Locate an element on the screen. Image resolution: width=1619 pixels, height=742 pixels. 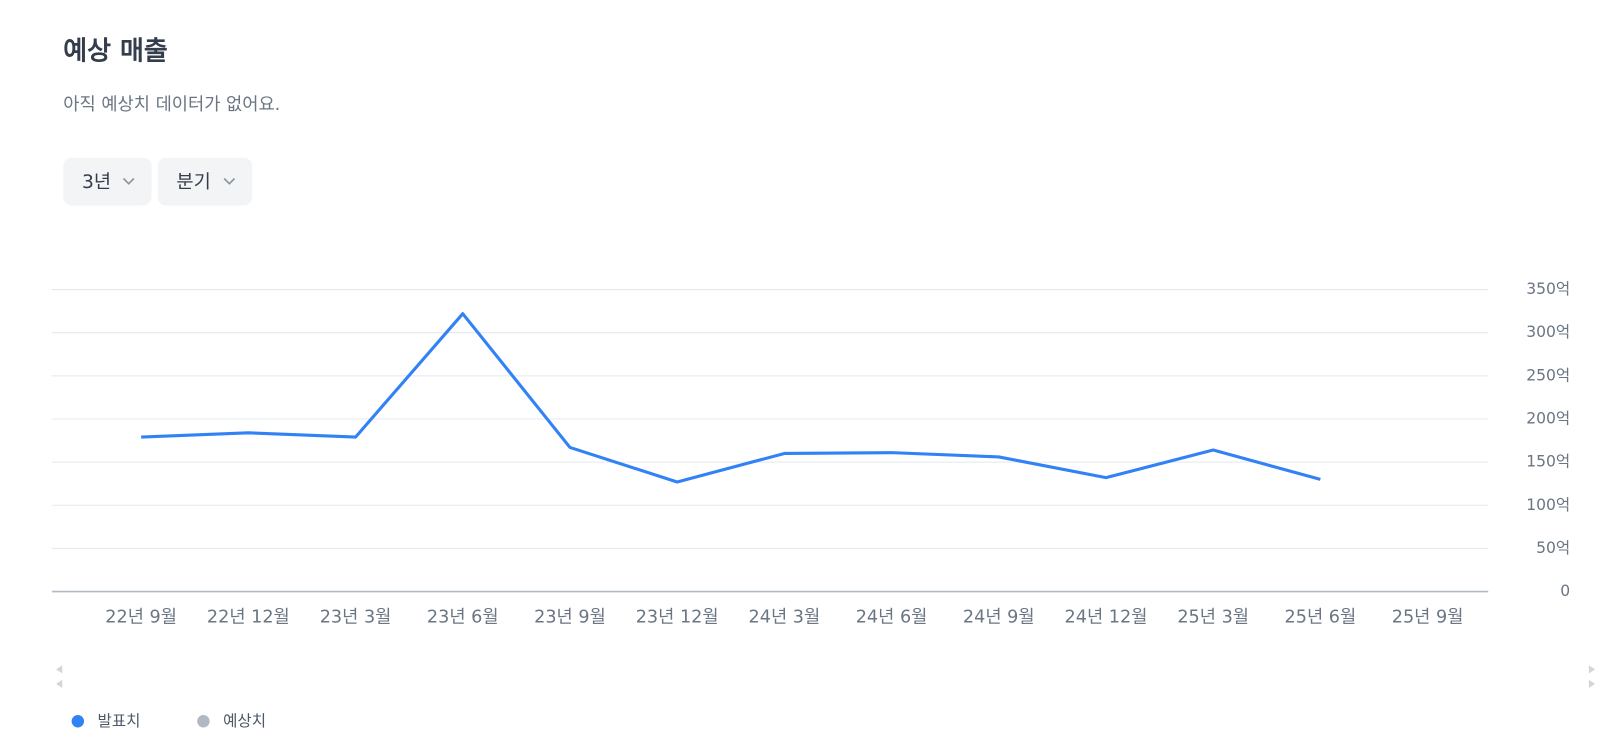
x-tick-label: 25년 3월 is located at coordinates (1213, 616).